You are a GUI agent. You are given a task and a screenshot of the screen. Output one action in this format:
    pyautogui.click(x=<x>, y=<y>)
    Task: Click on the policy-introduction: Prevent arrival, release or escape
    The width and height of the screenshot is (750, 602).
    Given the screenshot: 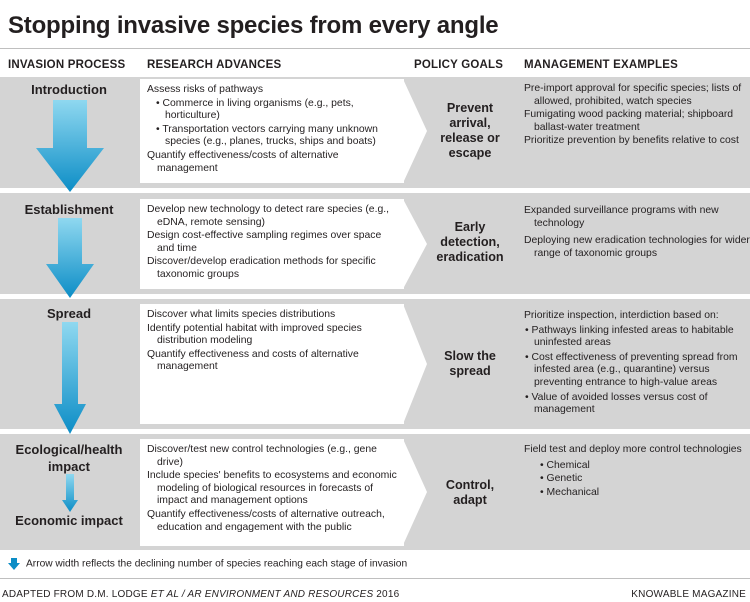 What is the action you would take?
    pyautogui.click(x=470, y=130)
    